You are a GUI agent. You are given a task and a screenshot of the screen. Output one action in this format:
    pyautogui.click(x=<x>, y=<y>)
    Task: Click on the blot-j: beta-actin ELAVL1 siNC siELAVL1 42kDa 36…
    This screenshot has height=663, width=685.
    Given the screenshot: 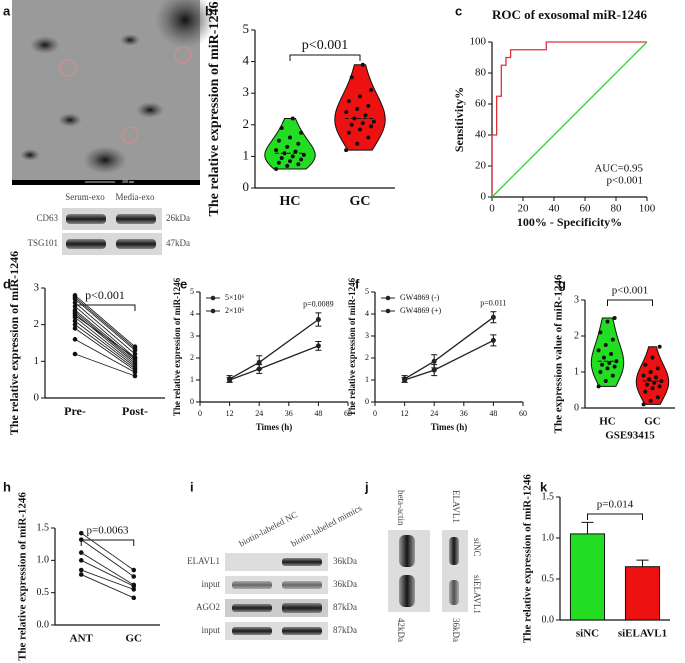 What is the action you would take?
    pyautogui.click(x=435, y=566)
    